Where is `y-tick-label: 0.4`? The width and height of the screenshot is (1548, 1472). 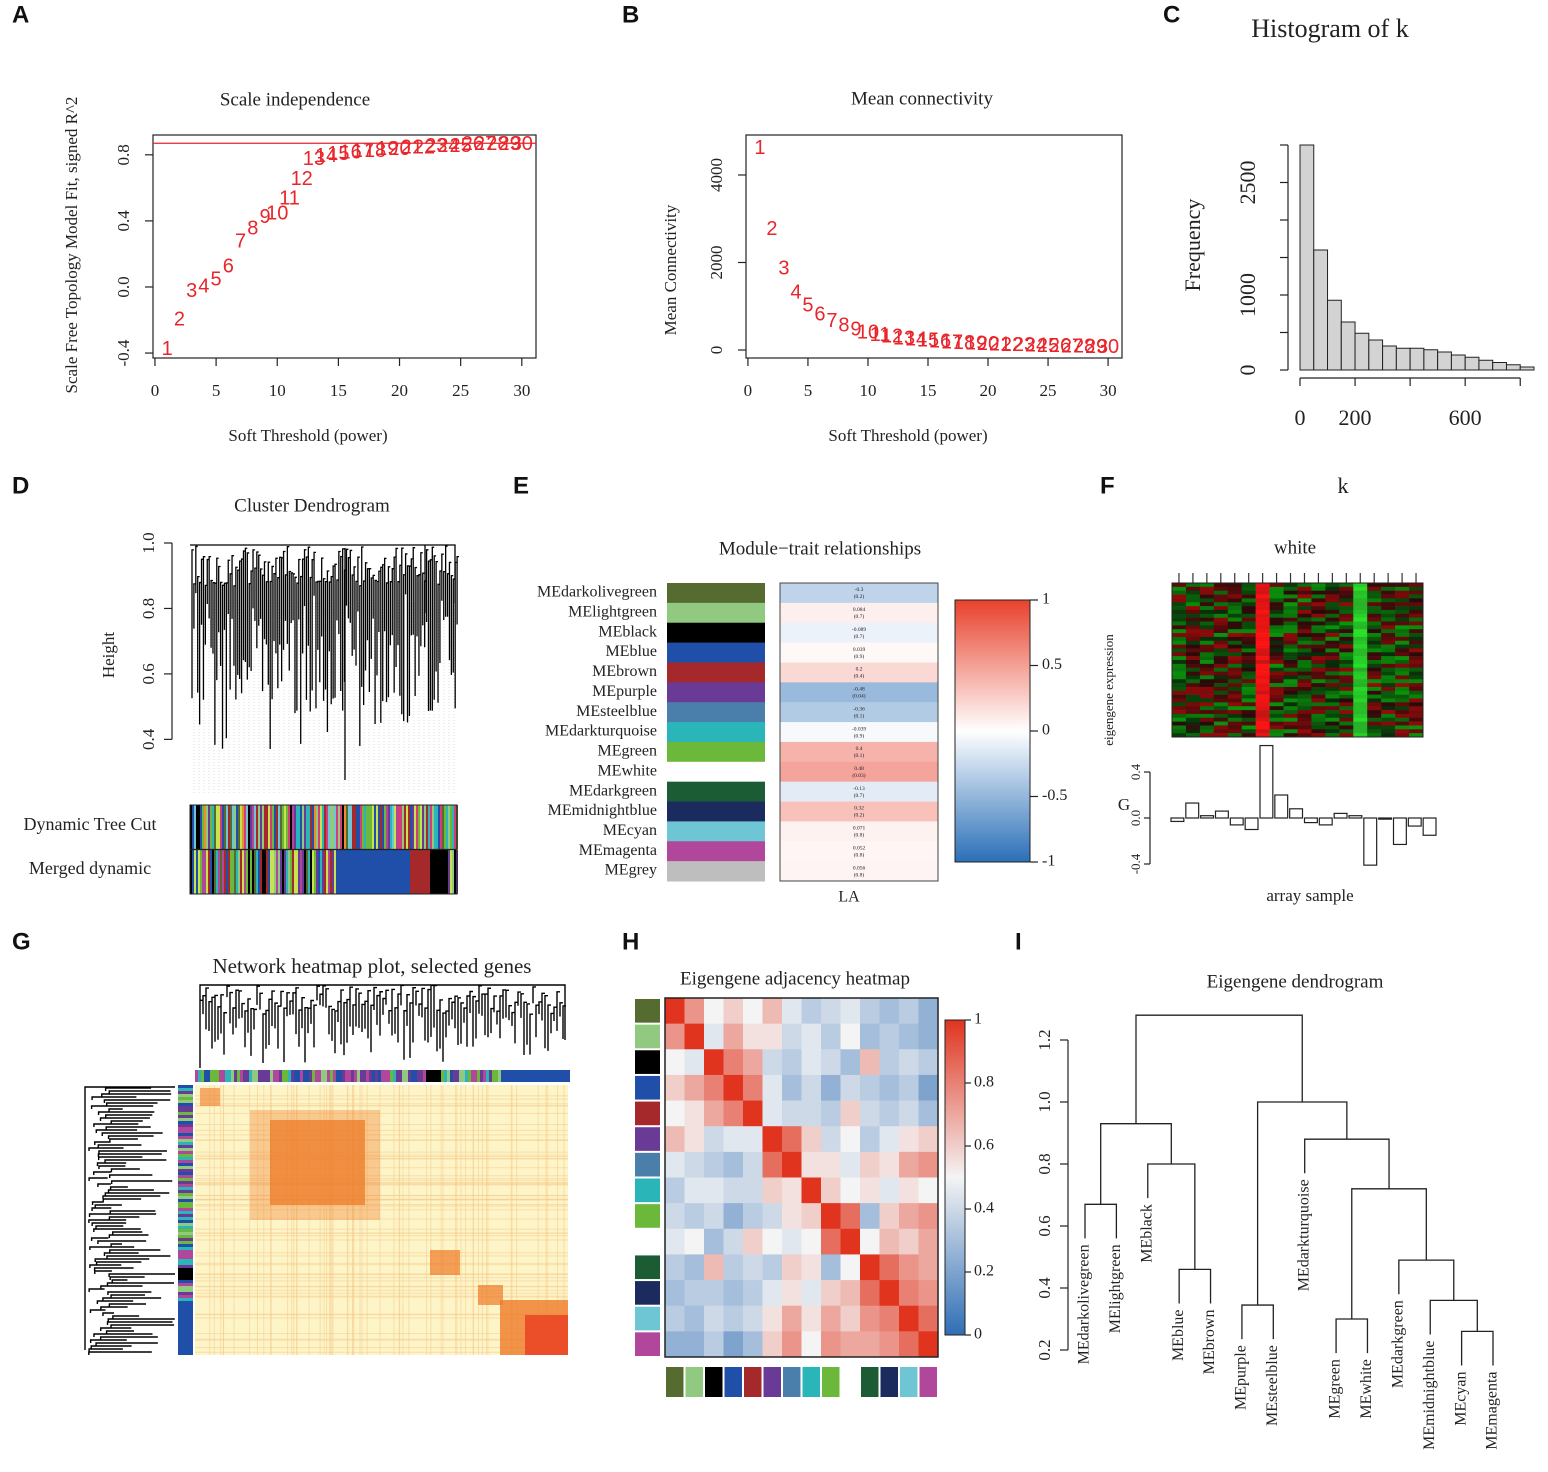
y-tick-label: 0.4 is located at coordinates (1135, 771).